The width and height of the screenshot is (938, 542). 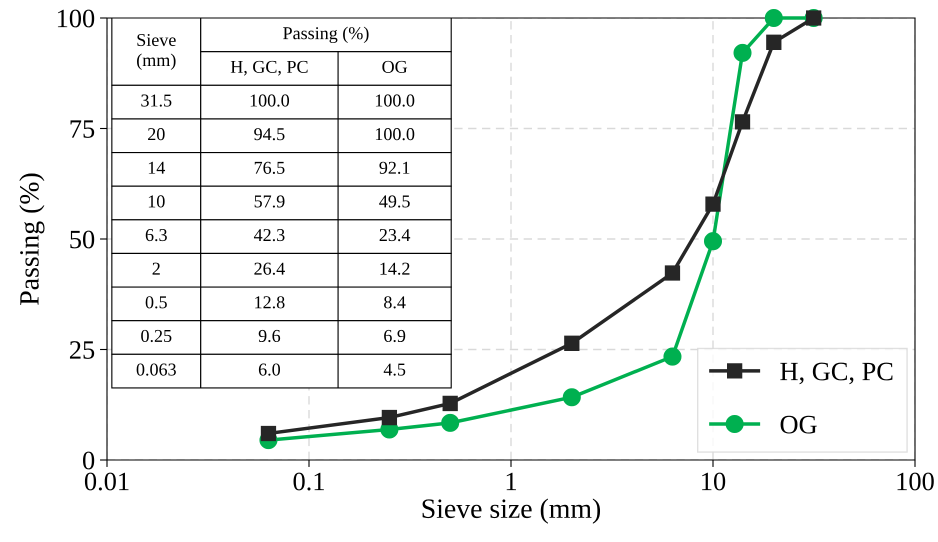 I want to click on annotation: 92.1, so click(x=394, y=168).